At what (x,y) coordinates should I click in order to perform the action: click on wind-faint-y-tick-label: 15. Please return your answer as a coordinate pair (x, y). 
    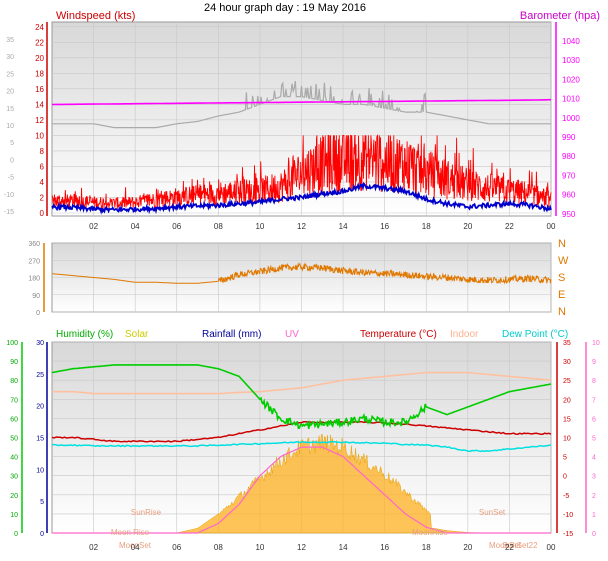
    Looking at the image, I should click on (10, 109).